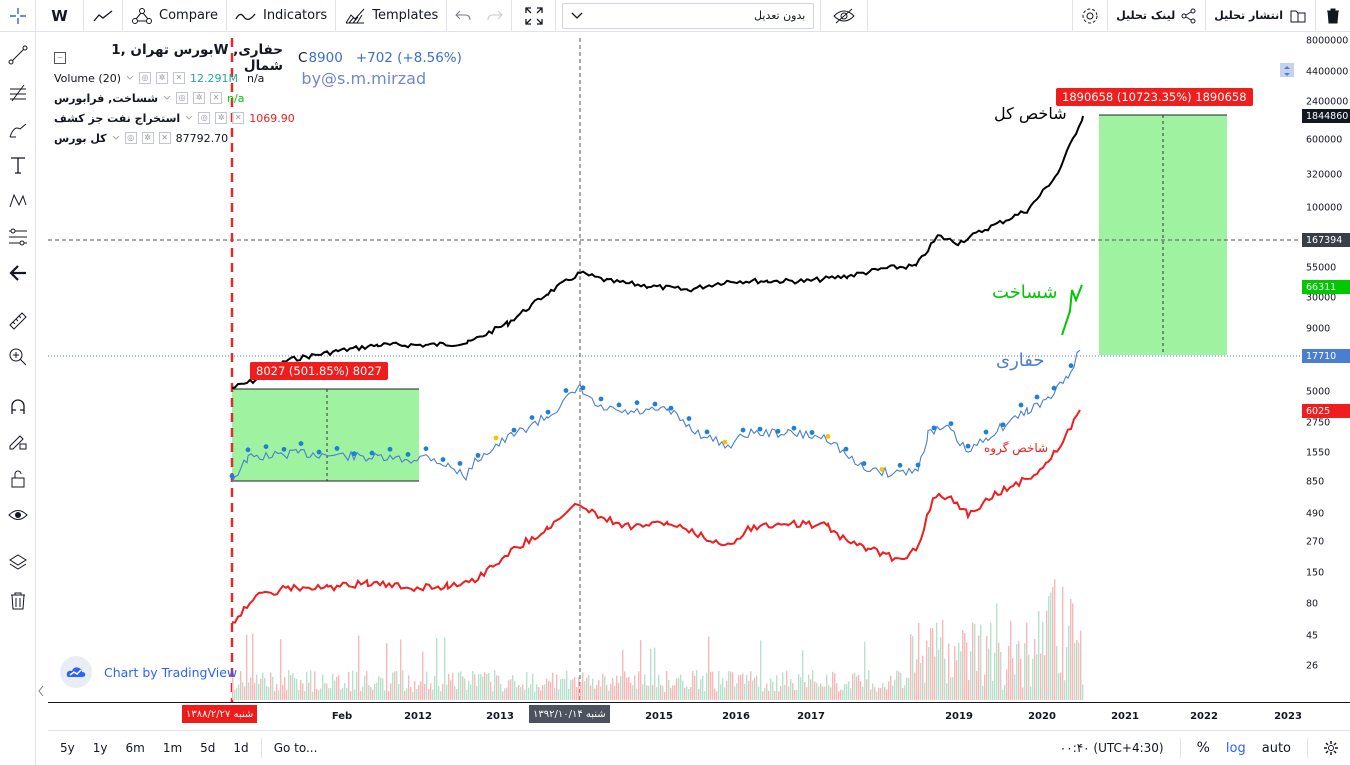  I want to click on text-tool, so click(18, 165).